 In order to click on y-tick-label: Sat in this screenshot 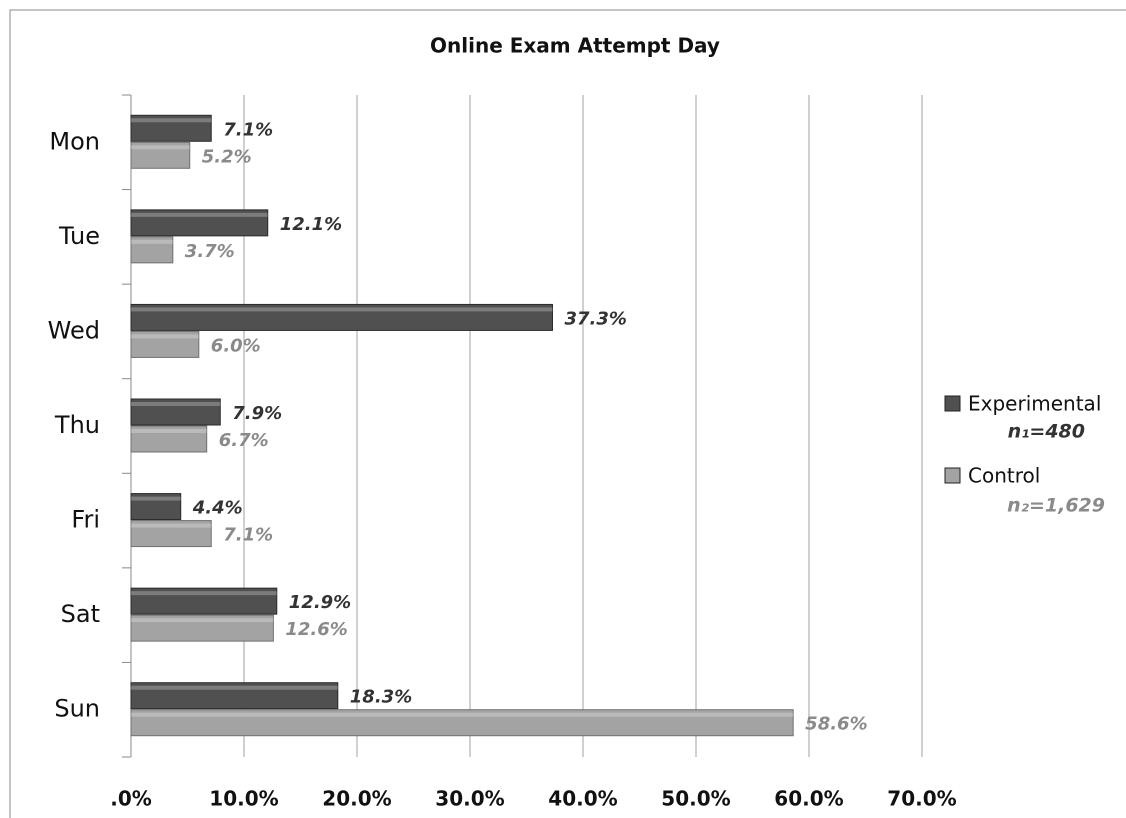, I will do `click(80, 614)`.